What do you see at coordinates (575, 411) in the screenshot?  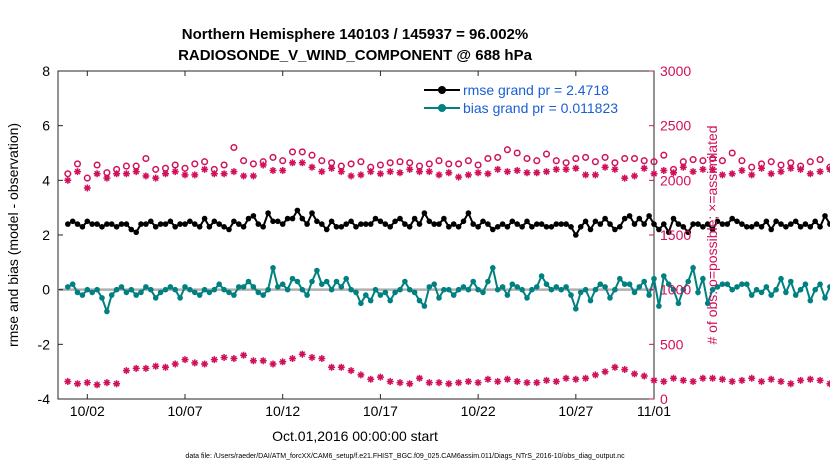 I see `x-tick-label: 10/27` at bounding box center [575, 411].